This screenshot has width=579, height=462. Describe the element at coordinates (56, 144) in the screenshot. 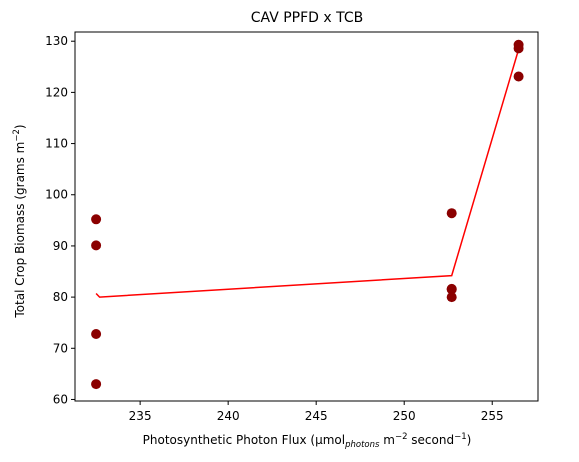

I see `y-tick-label: 110` at that location.